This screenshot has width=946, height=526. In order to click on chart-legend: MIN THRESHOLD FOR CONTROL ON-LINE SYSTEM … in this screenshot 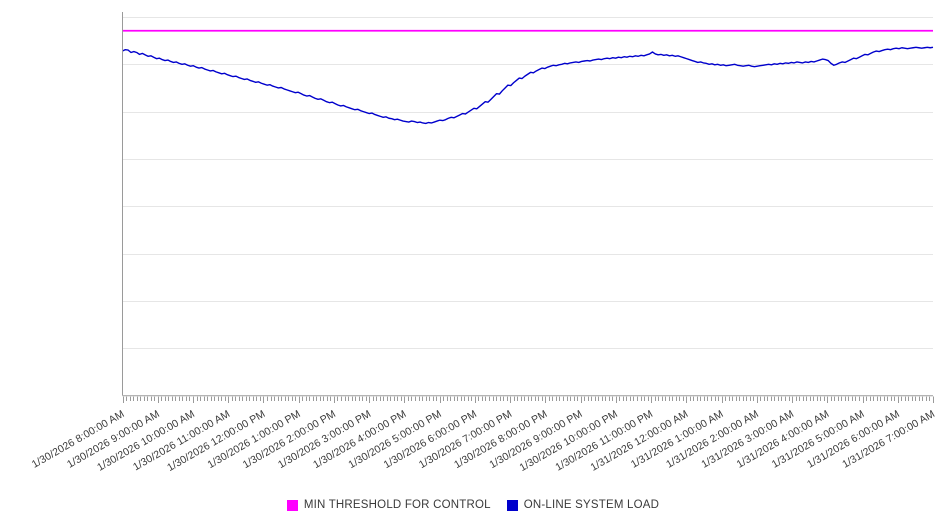, I will do `click(473, 505)`.